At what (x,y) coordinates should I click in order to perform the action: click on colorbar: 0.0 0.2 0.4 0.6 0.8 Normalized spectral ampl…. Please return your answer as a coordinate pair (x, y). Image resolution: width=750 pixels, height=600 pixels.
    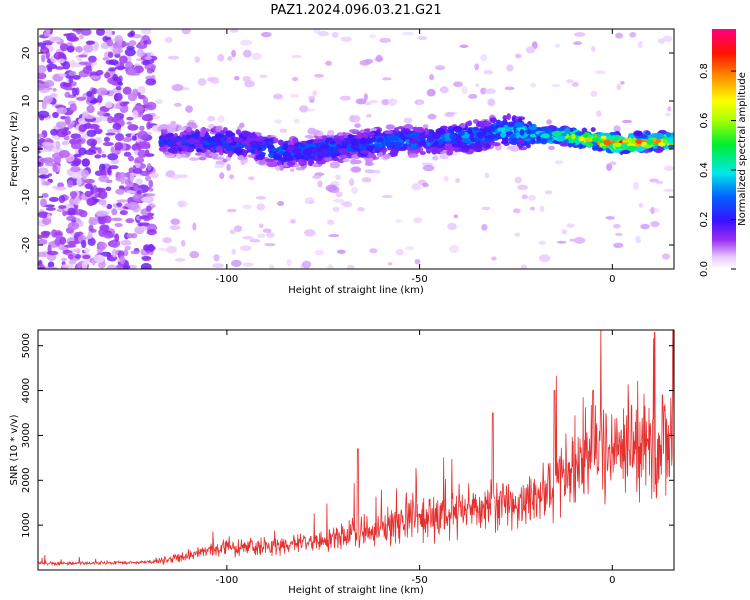
    Looking at the image, I should click on (723, 153).